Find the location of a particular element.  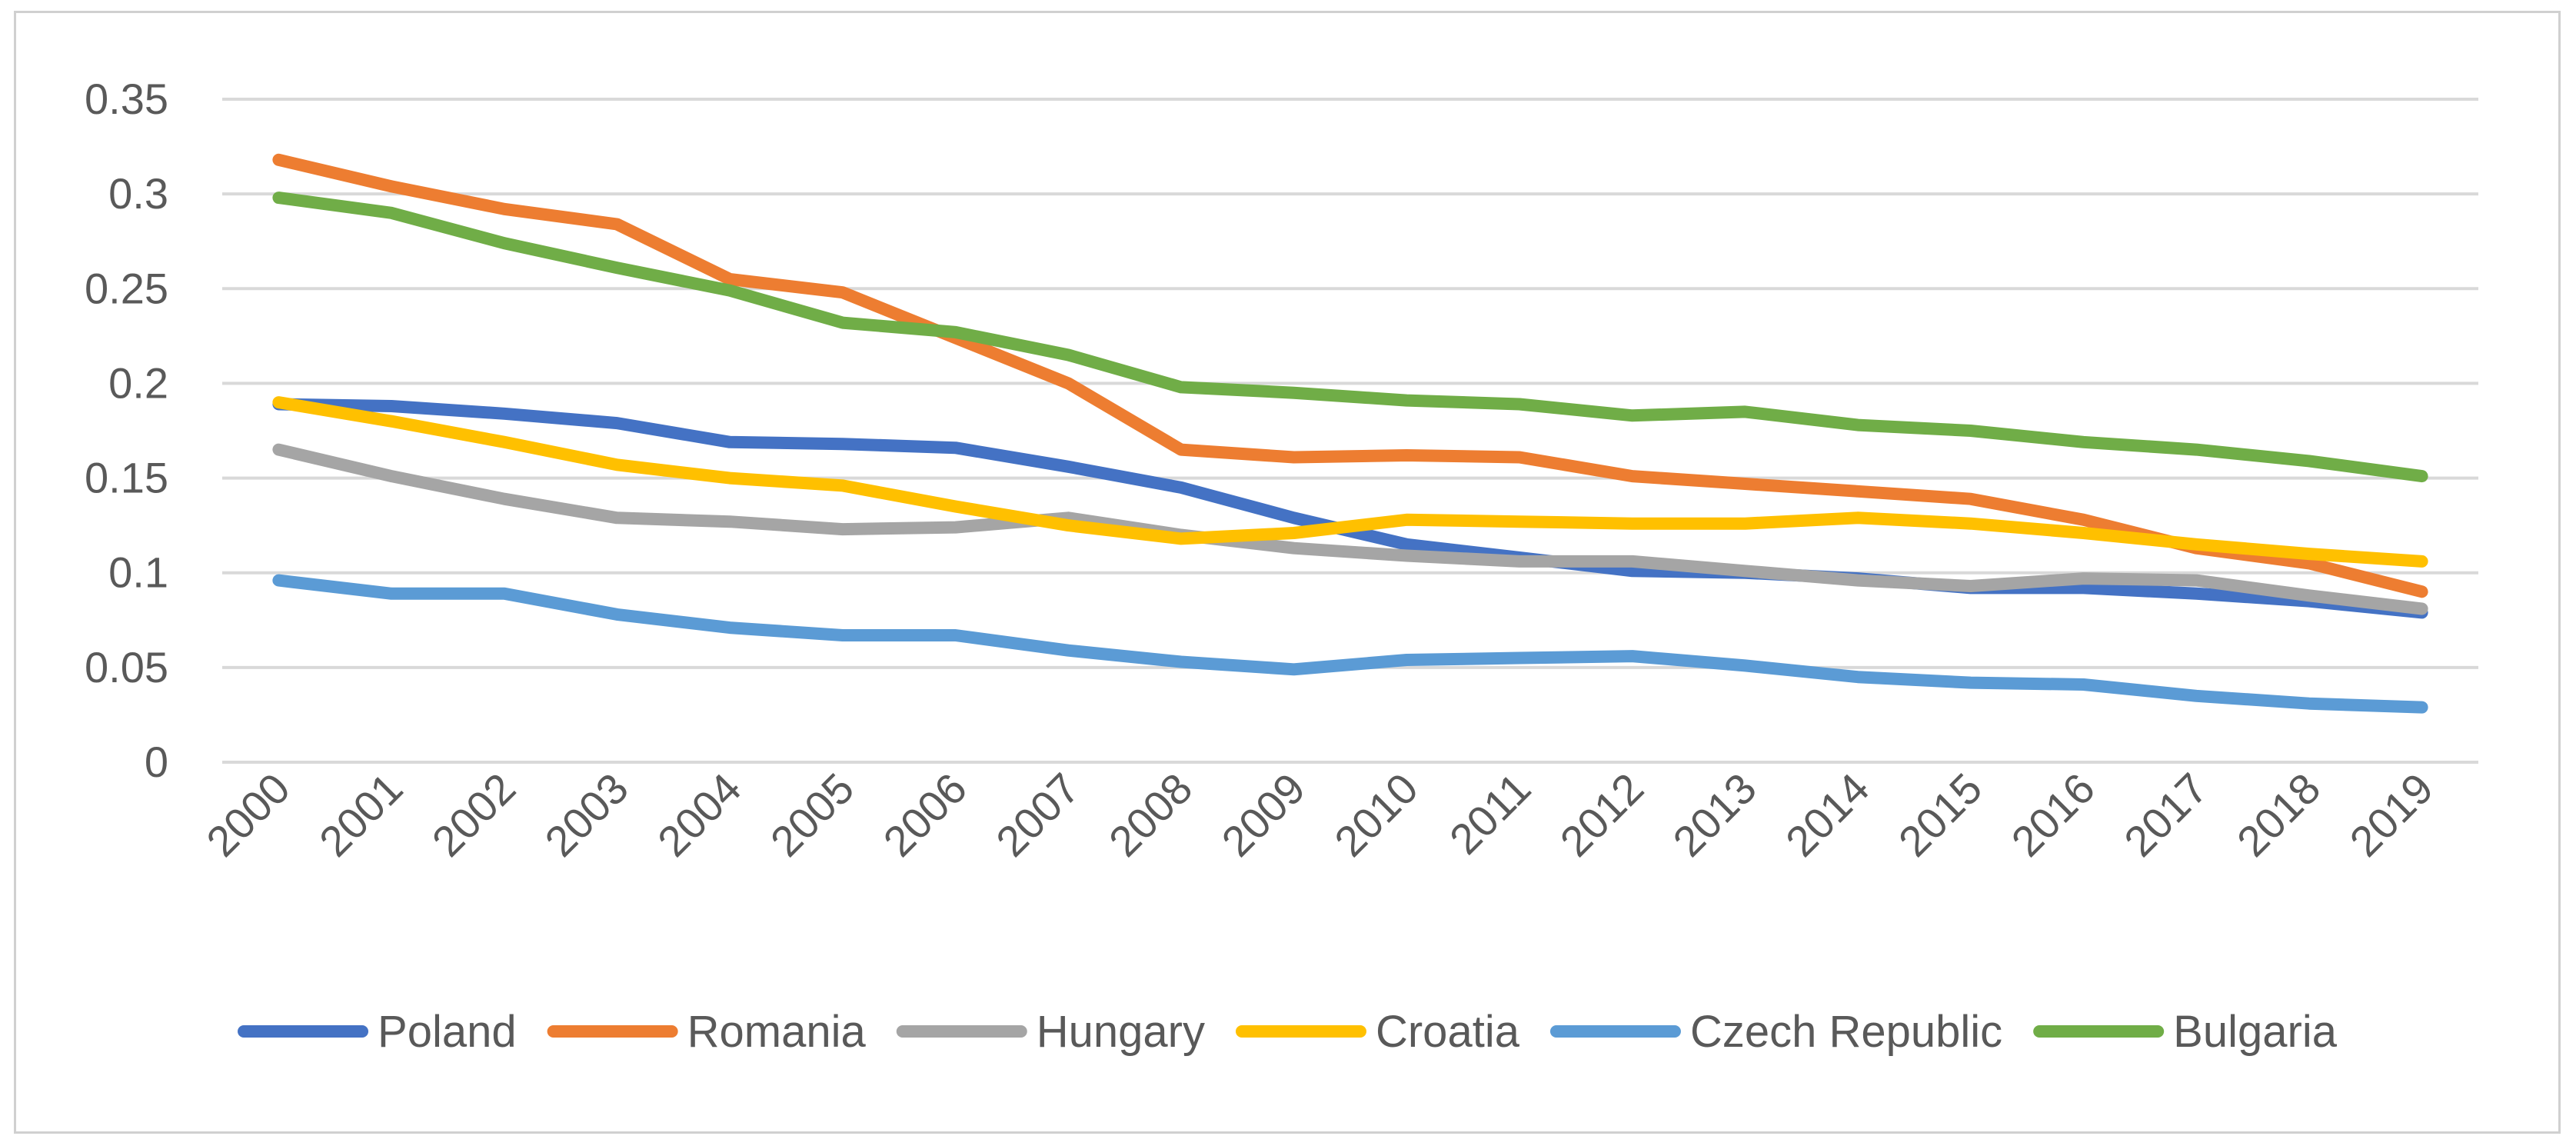

x-tick-label: 2002 is located at coordinates (474, 815).